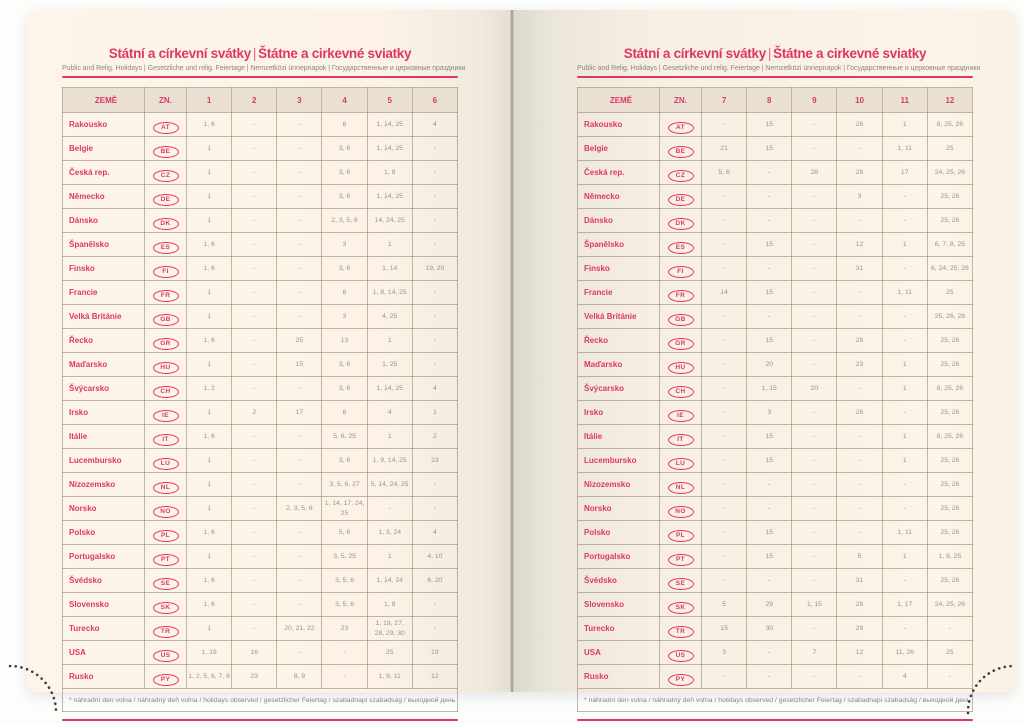  Describe the element at coordinates (859, 412) in the screenshot. I see `holiday-days-cell: 26` at that location.